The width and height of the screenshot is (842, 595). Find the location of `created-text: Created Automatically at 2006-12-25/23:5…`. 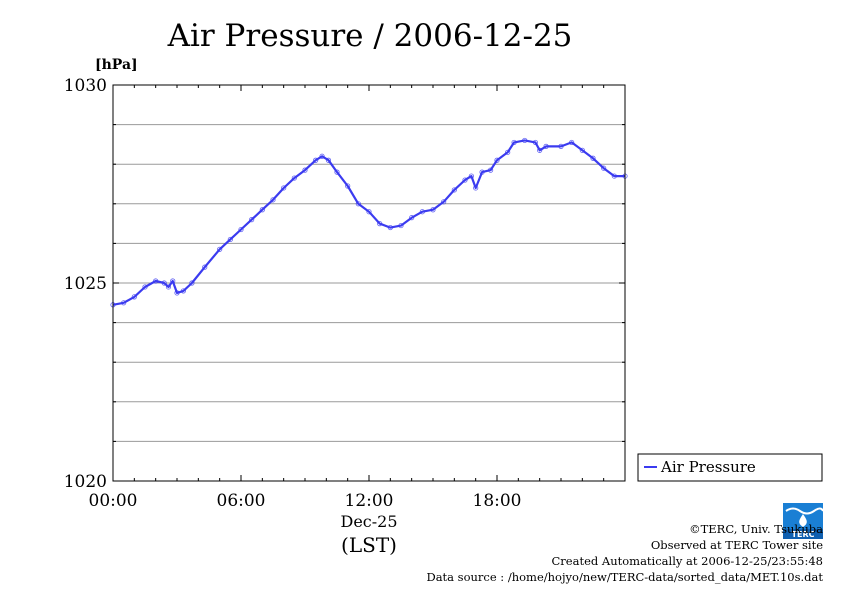

created-text: Created Automatically at 2006-12-25/23:5… is located at coordinates (687, 561).